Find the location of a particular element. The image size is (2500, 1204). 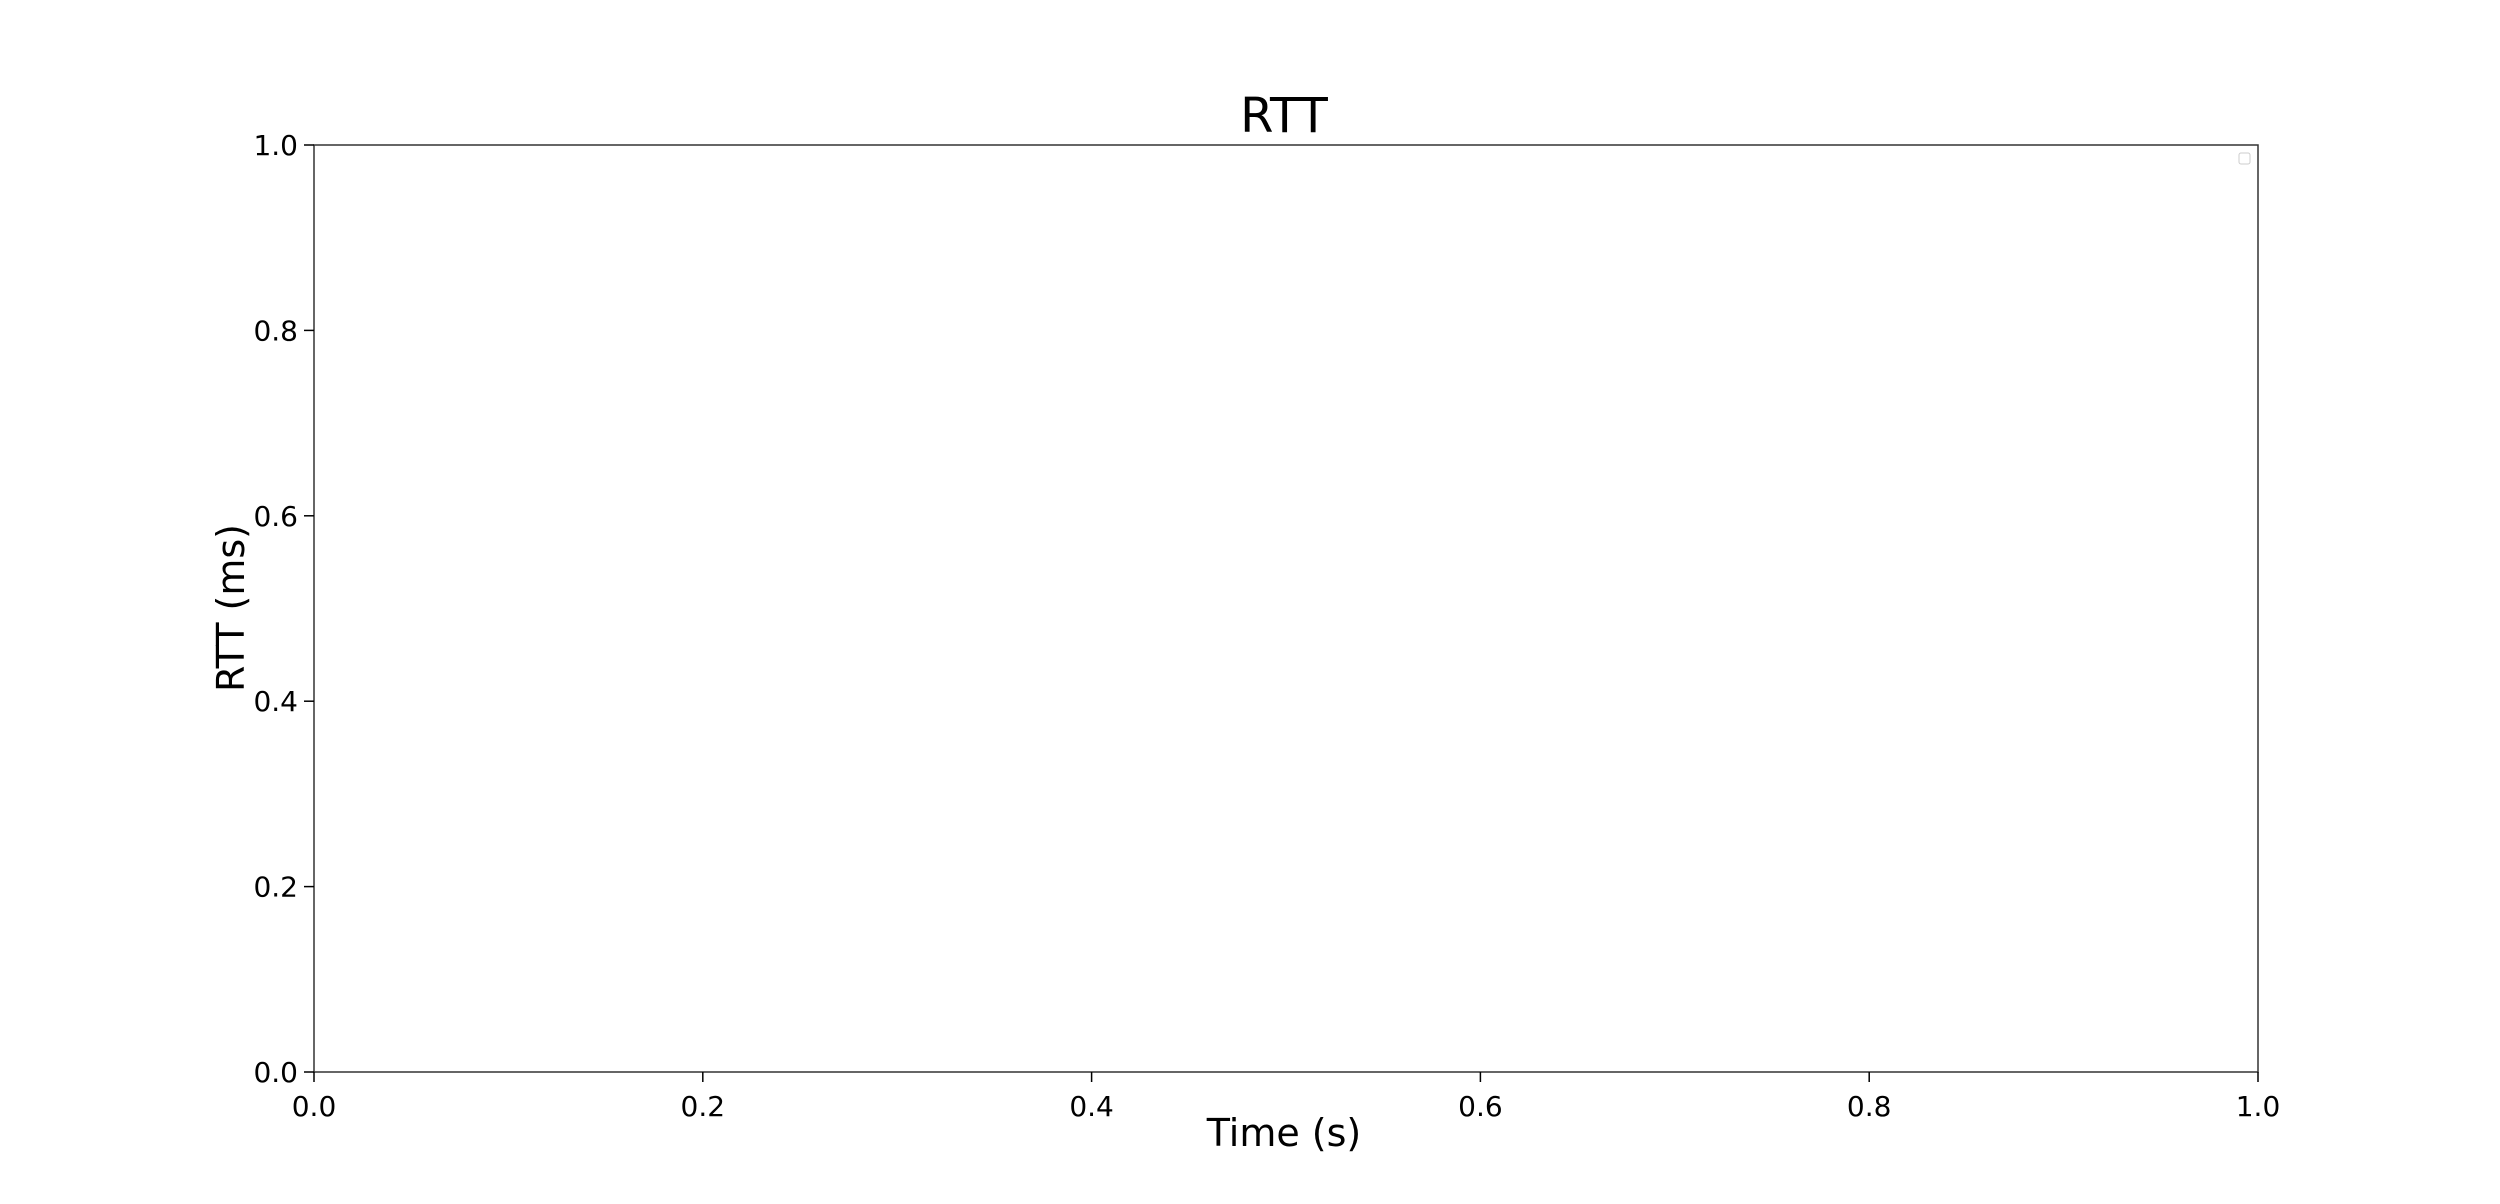

y-axis-label: RTT (ms) is located at coordinates (231, 608).